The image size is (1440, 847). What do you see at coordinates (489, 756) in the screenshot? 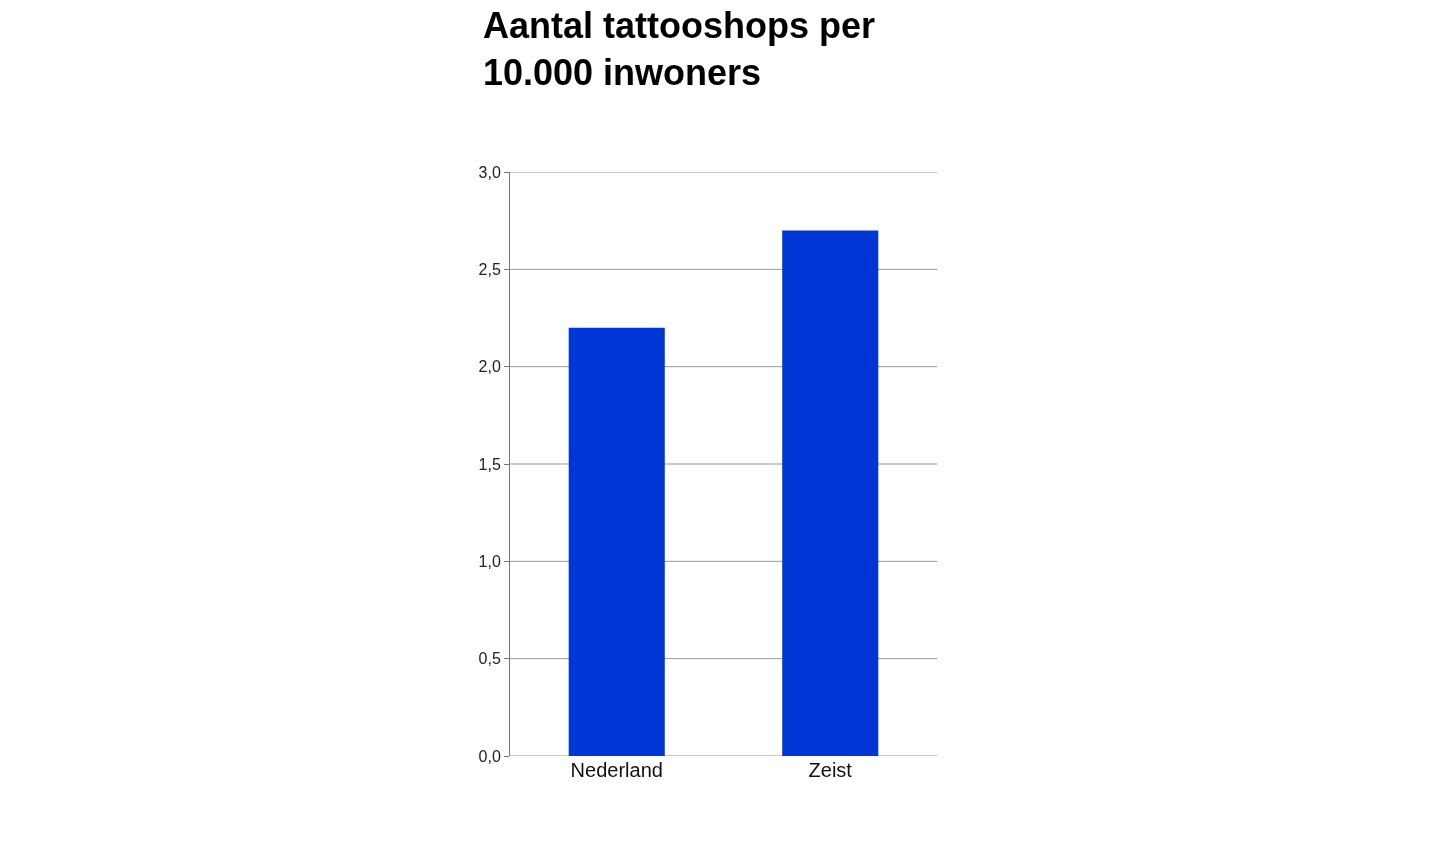
I see `y-tick-label: 0,0` at bounding box center [489, 756].